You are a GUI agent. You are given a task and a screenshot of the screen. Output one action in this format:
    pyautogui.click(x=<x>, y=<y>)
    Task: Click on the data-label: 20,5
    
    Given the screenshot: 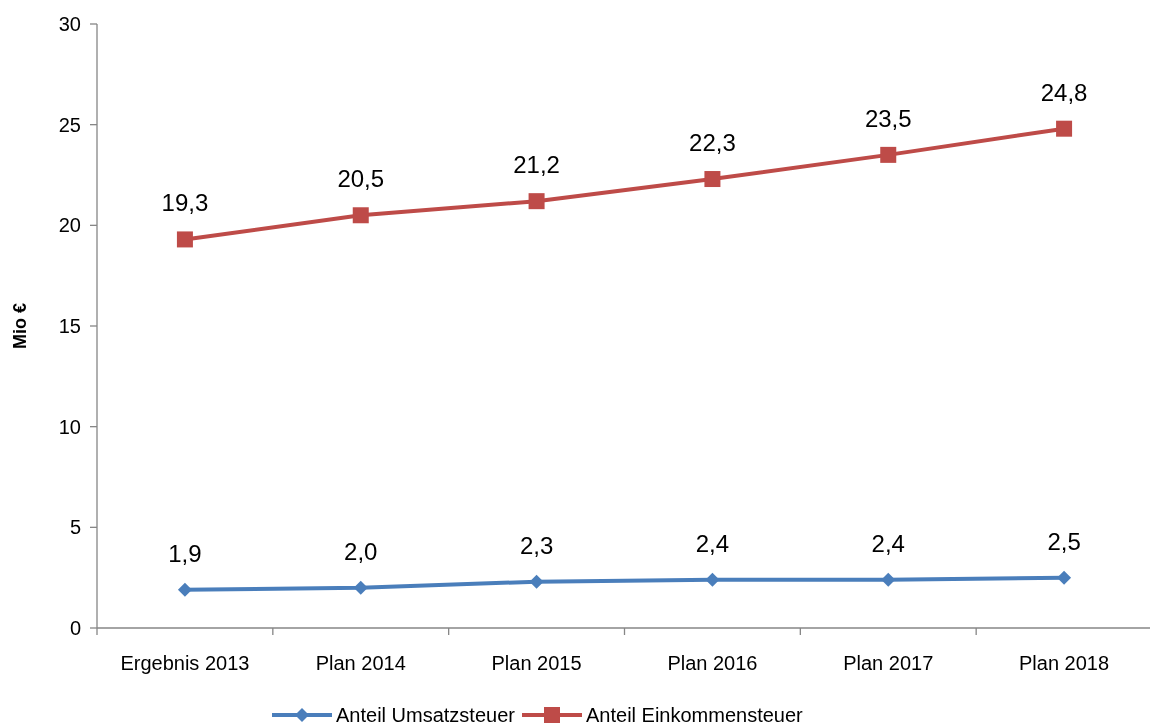 What is the action you would take?
    pyautogui.click(x=361, y=179)
    